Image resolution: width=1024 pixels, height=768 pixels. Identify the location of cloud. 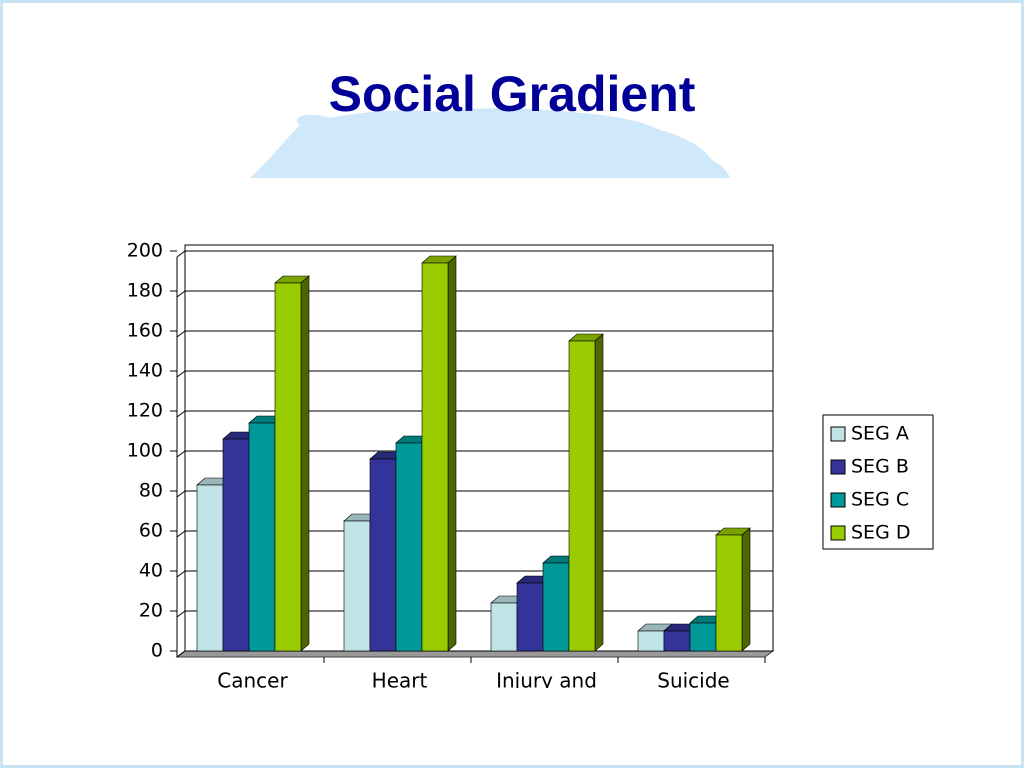
(490, 143).